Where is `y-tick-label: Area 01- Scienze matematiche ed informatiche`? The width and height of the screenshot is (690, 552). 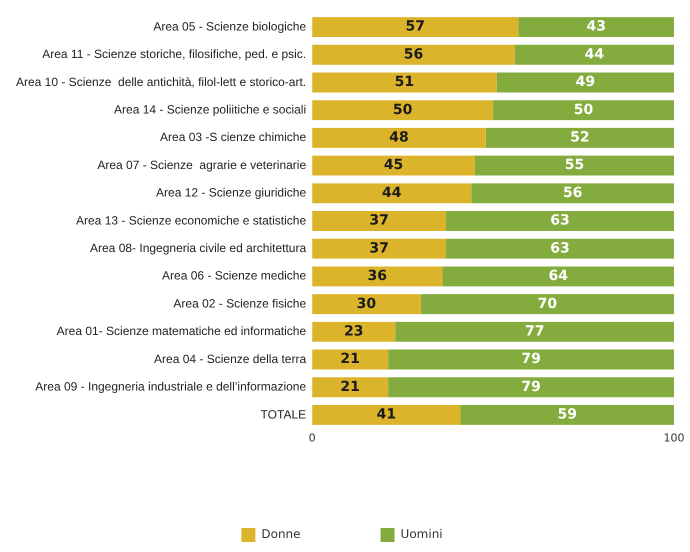 y-tick-label: Area 01- Scienze matematiche ed informatiche is located at coordinates (181, 331).